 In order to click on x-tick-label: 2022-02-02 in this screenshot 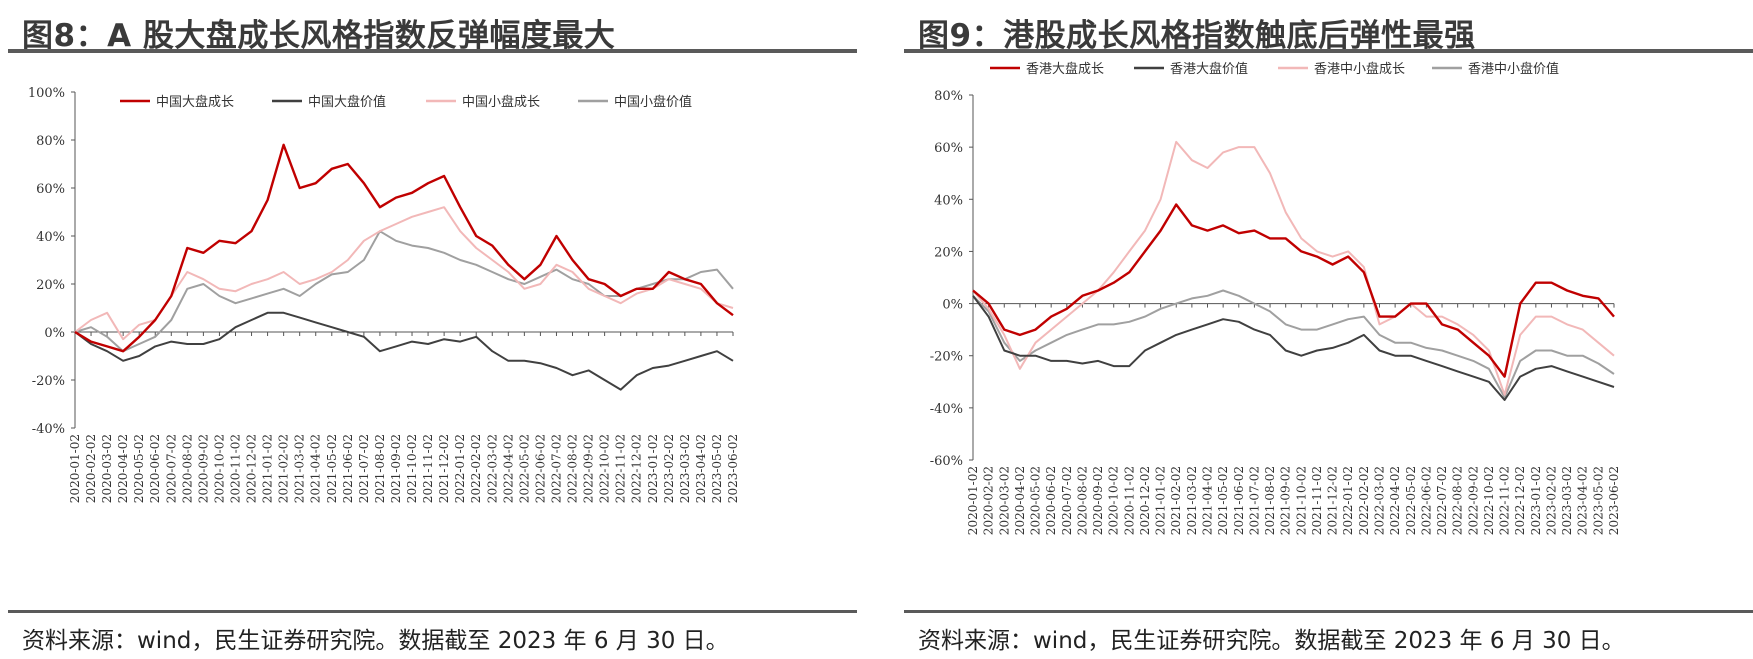, I will do `click(1364, 500)`.